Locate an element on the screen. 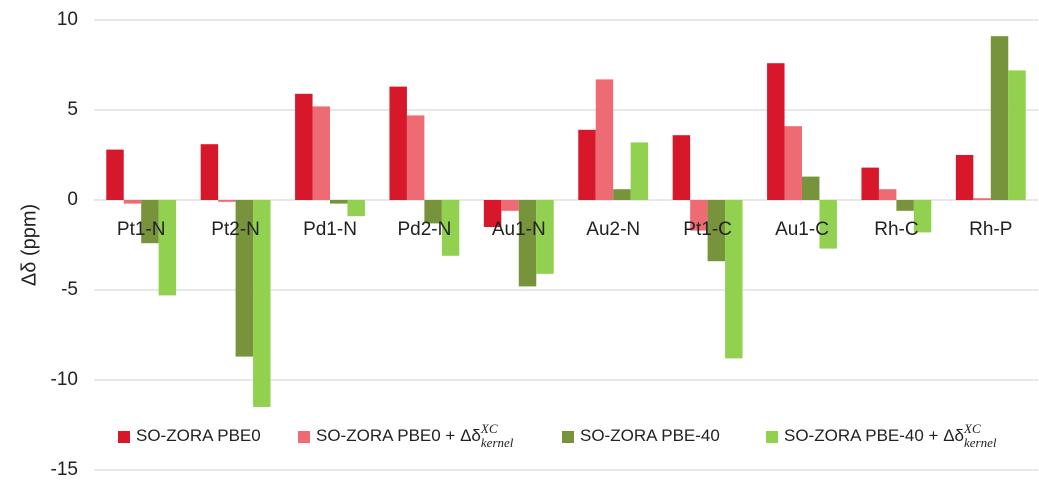 The width and height of the screenshot is (1039, 484). x-tick-label: Au1-N is located at coordinates (519, 229).